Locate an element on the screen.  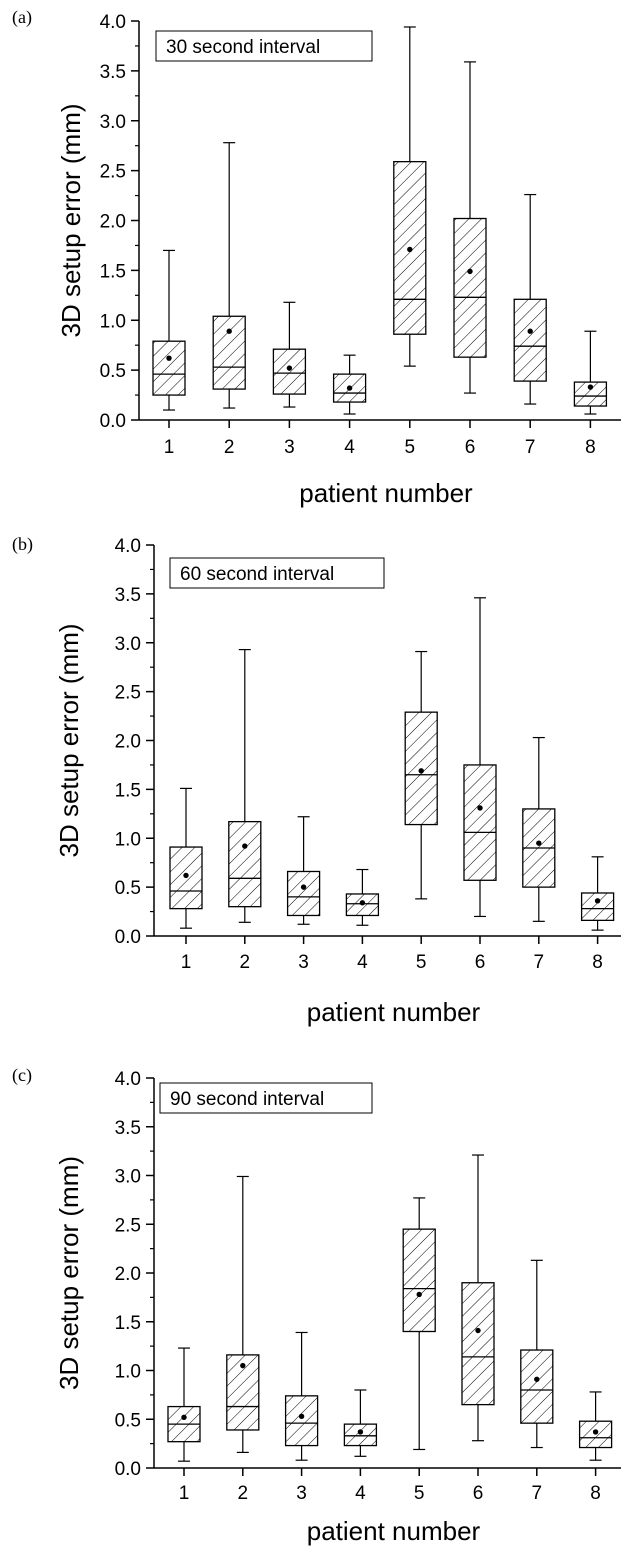
panel-label: (a) is located at coordinates (22, 17).